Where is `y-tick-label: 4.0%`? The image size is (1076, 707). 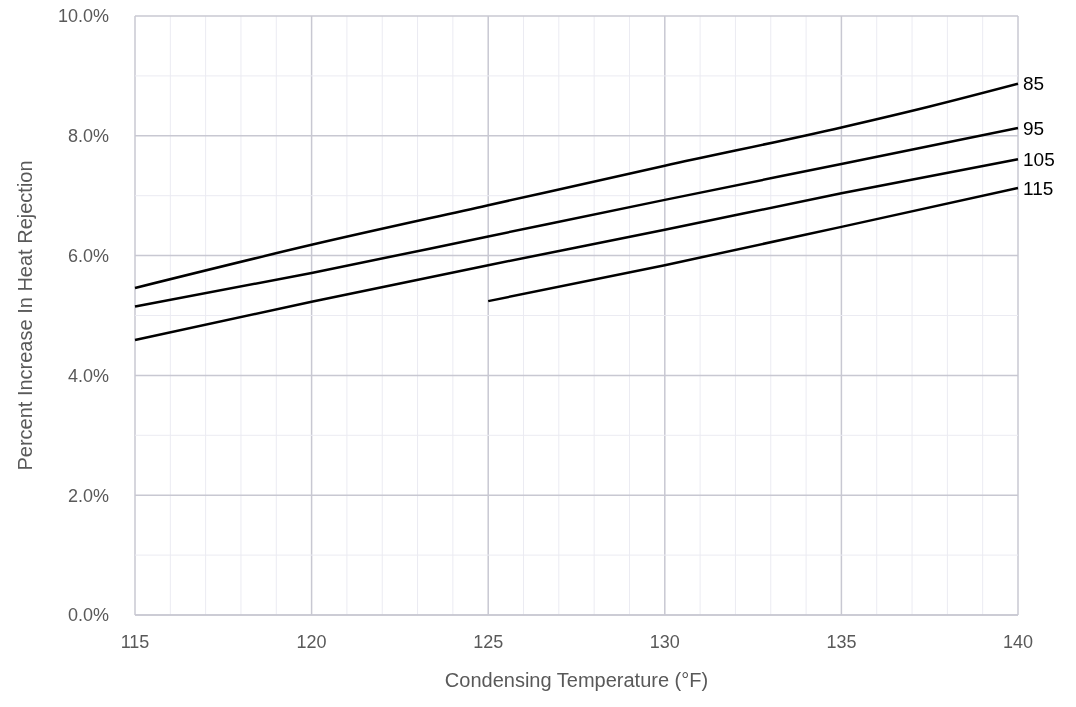 y-tick-label: 4.0% is located at coordinates (88, 375).